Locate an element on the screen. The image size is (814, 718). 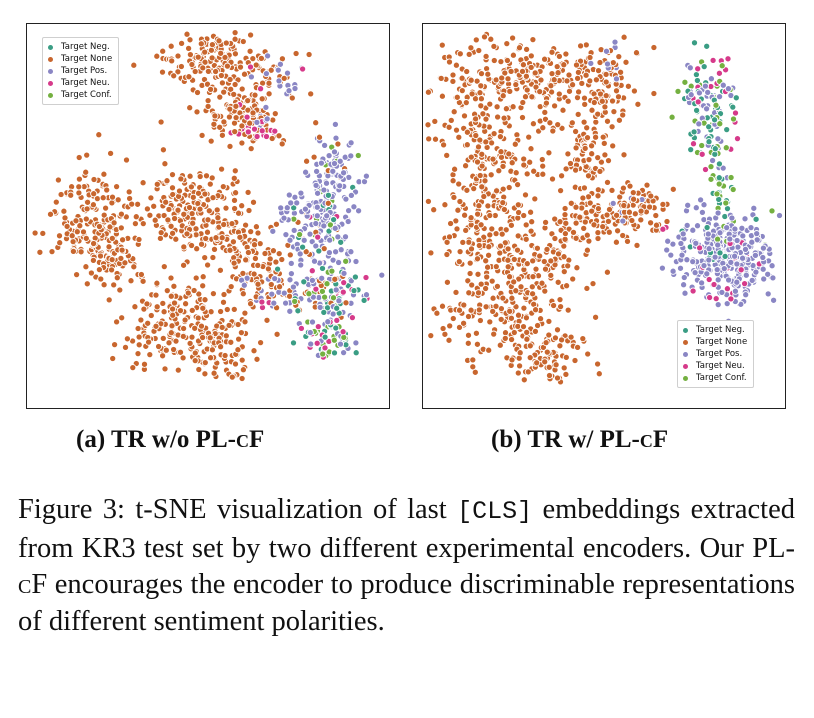
legend-label-conf: Target Conf. is located at coordinates (86, 95).